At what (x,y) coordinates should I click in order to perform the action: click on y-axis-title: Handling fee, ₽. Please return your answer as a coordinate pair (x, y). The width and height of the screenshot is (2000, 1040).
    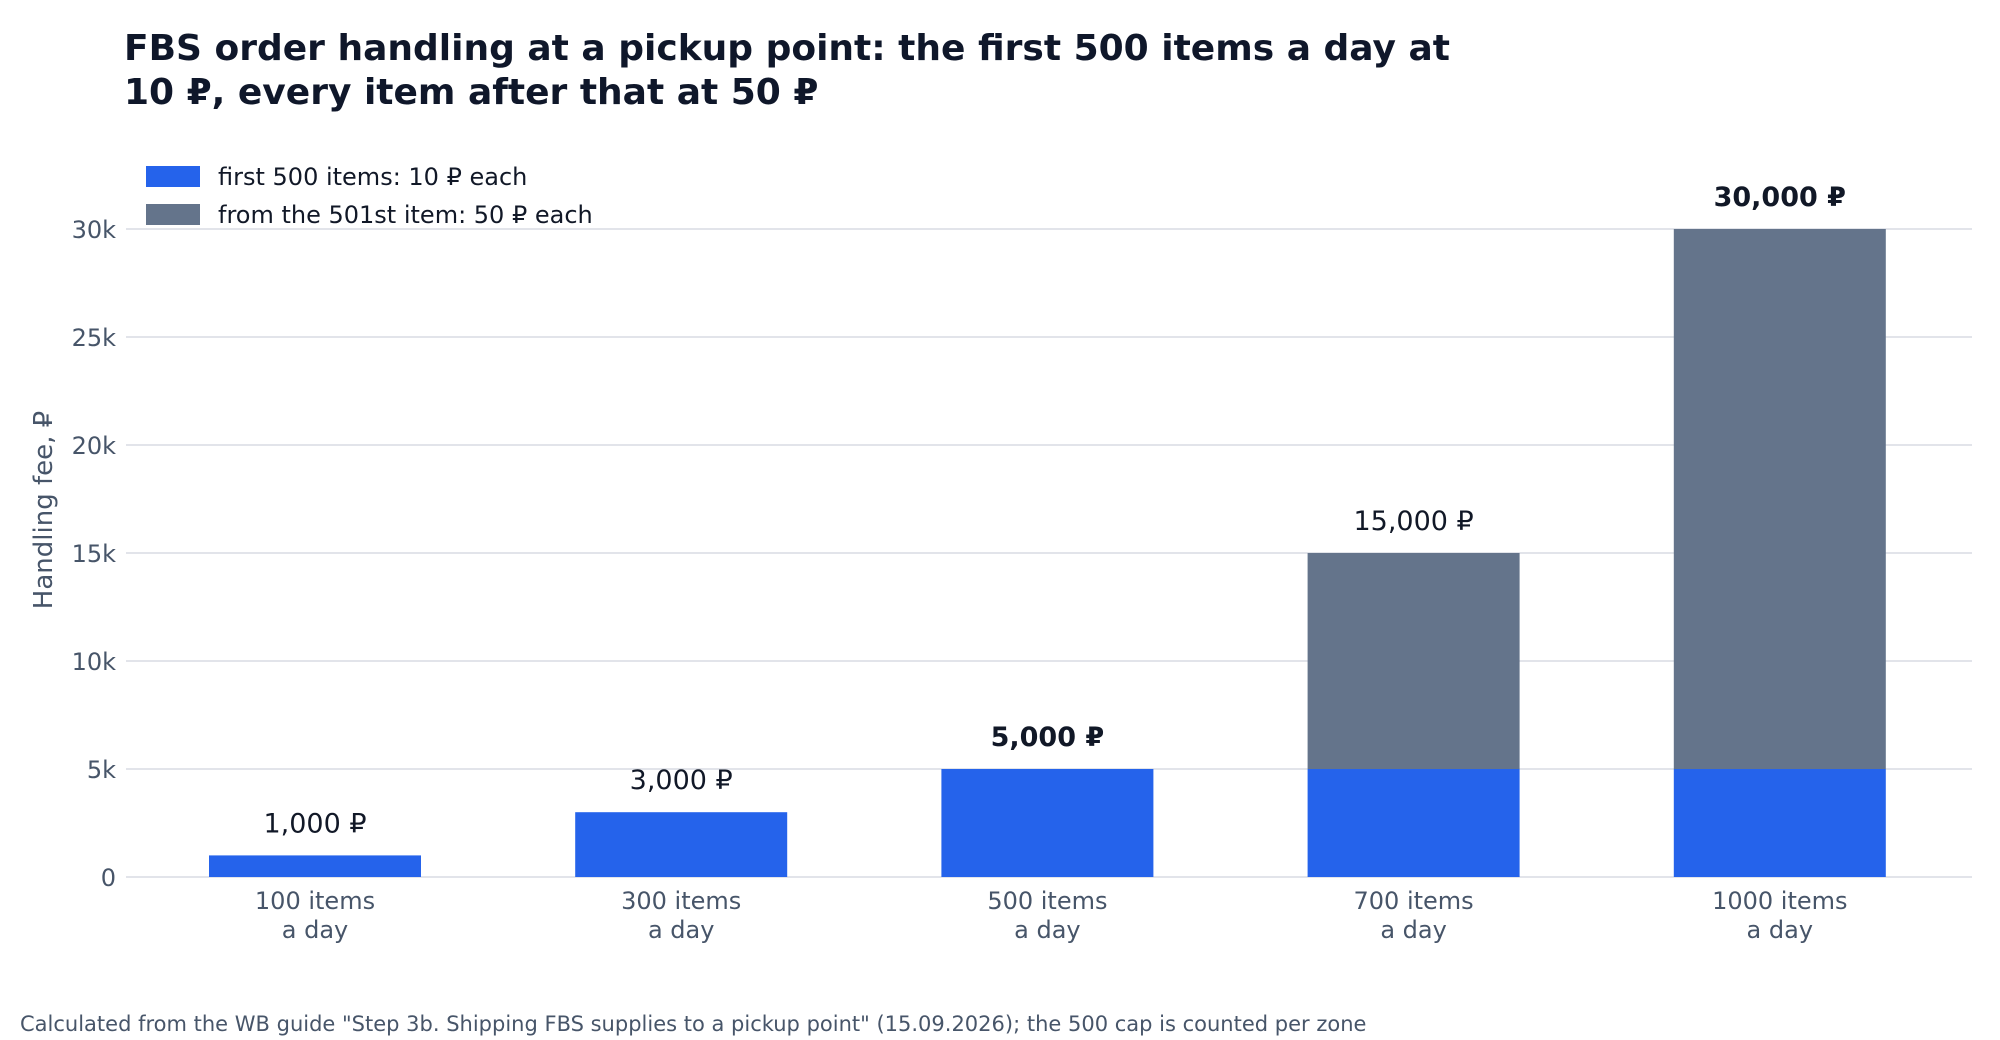
    Looking at the image, I should click on (44, 510).